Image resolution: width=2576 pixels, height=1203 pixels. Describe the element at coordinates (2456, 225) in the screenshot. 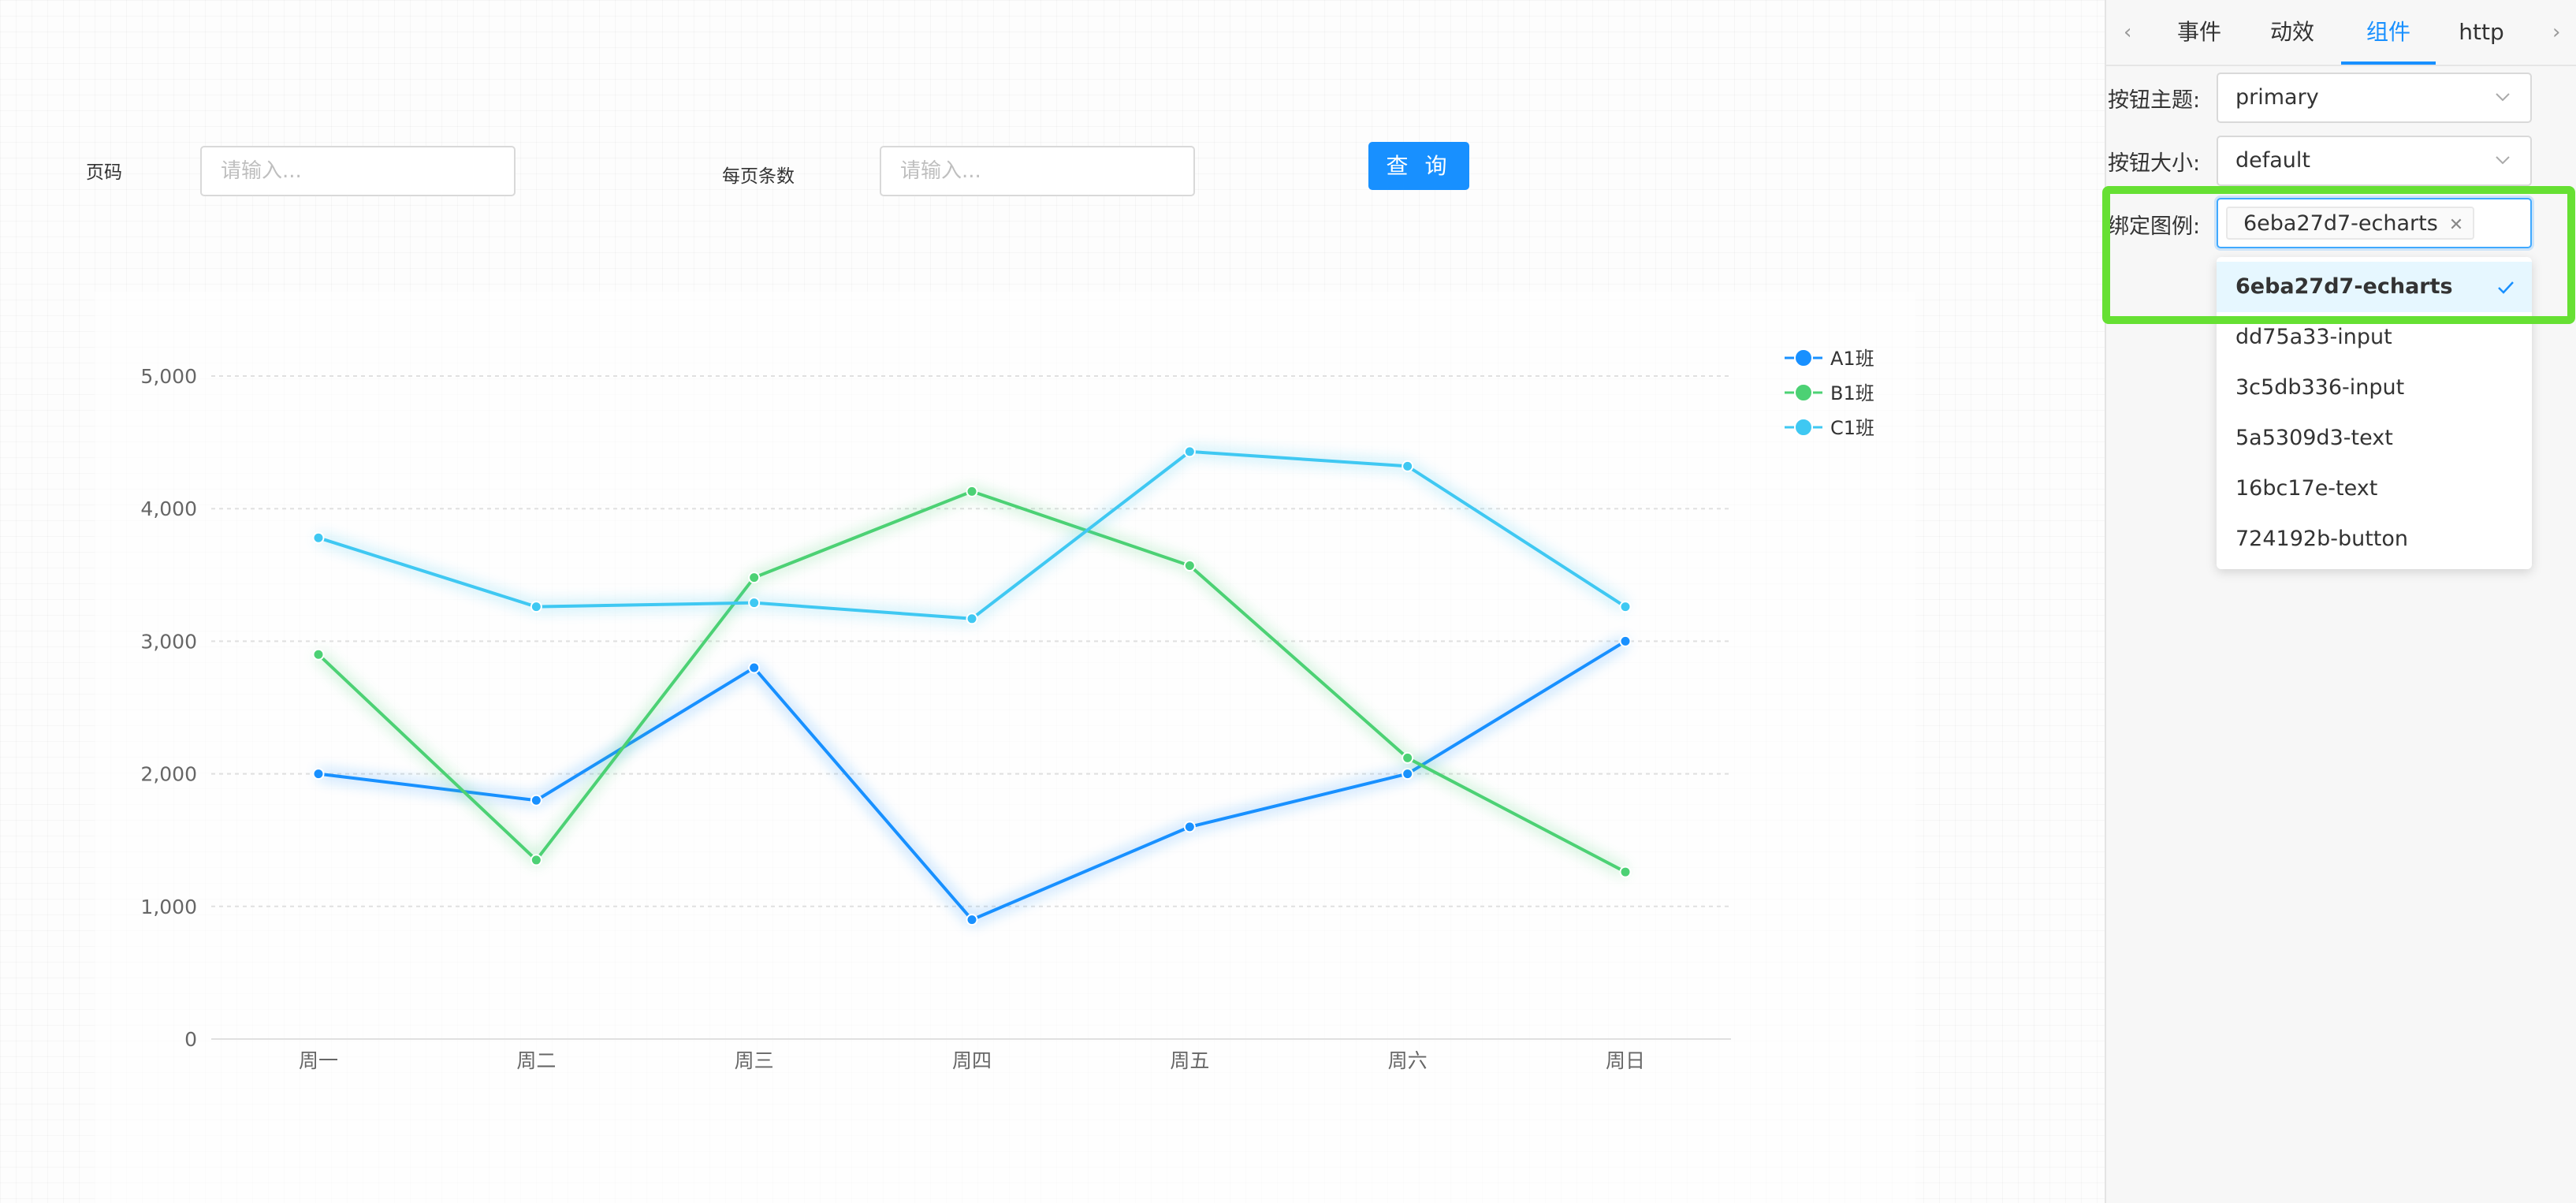

I see `close-icon: ✕` at that location.